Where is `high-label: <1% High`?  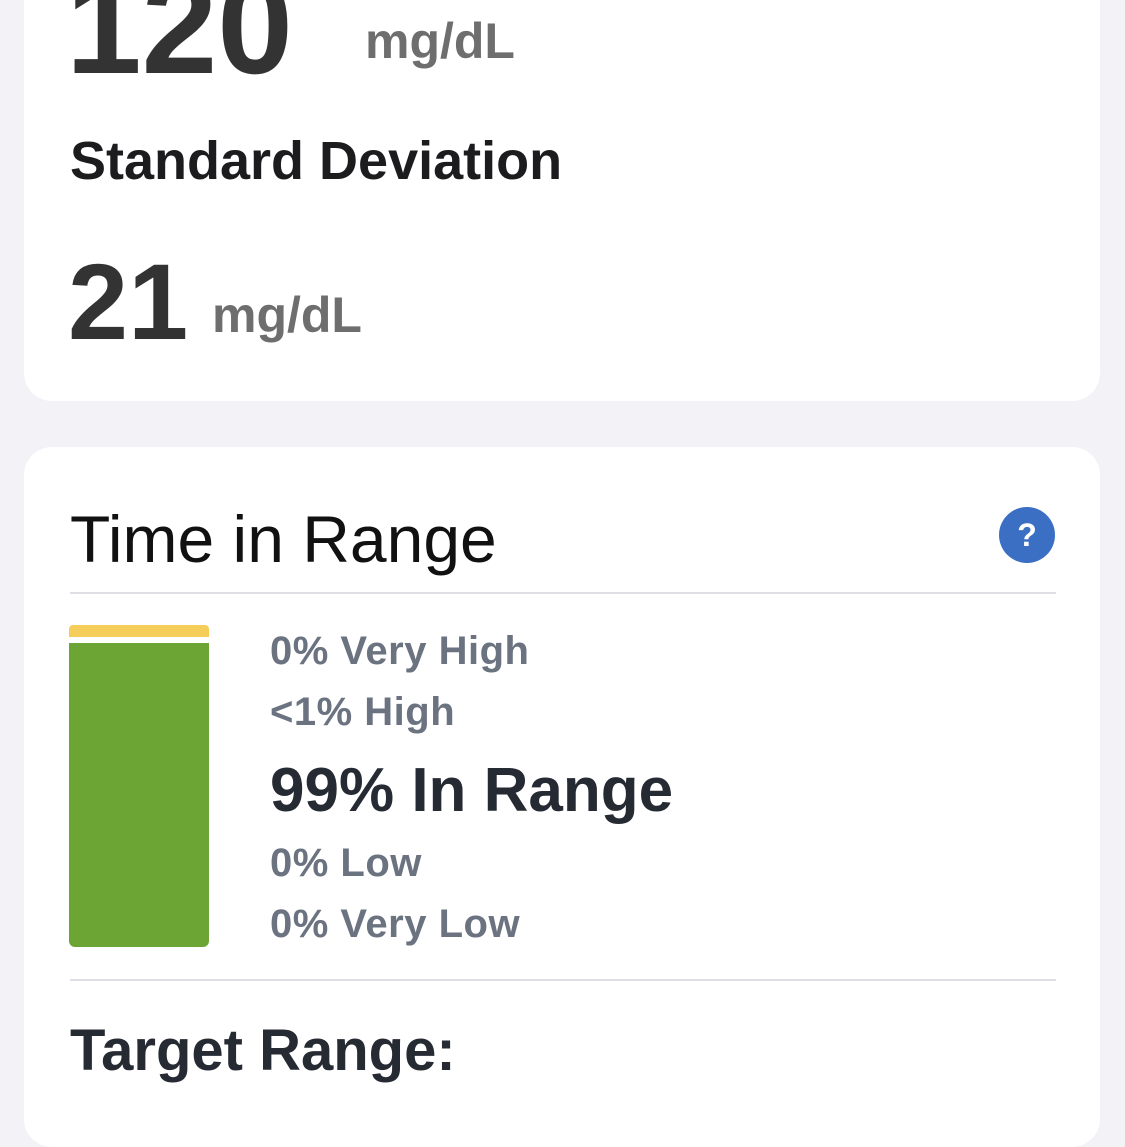
high-label: <1% High is located at coordinates (363, 712).